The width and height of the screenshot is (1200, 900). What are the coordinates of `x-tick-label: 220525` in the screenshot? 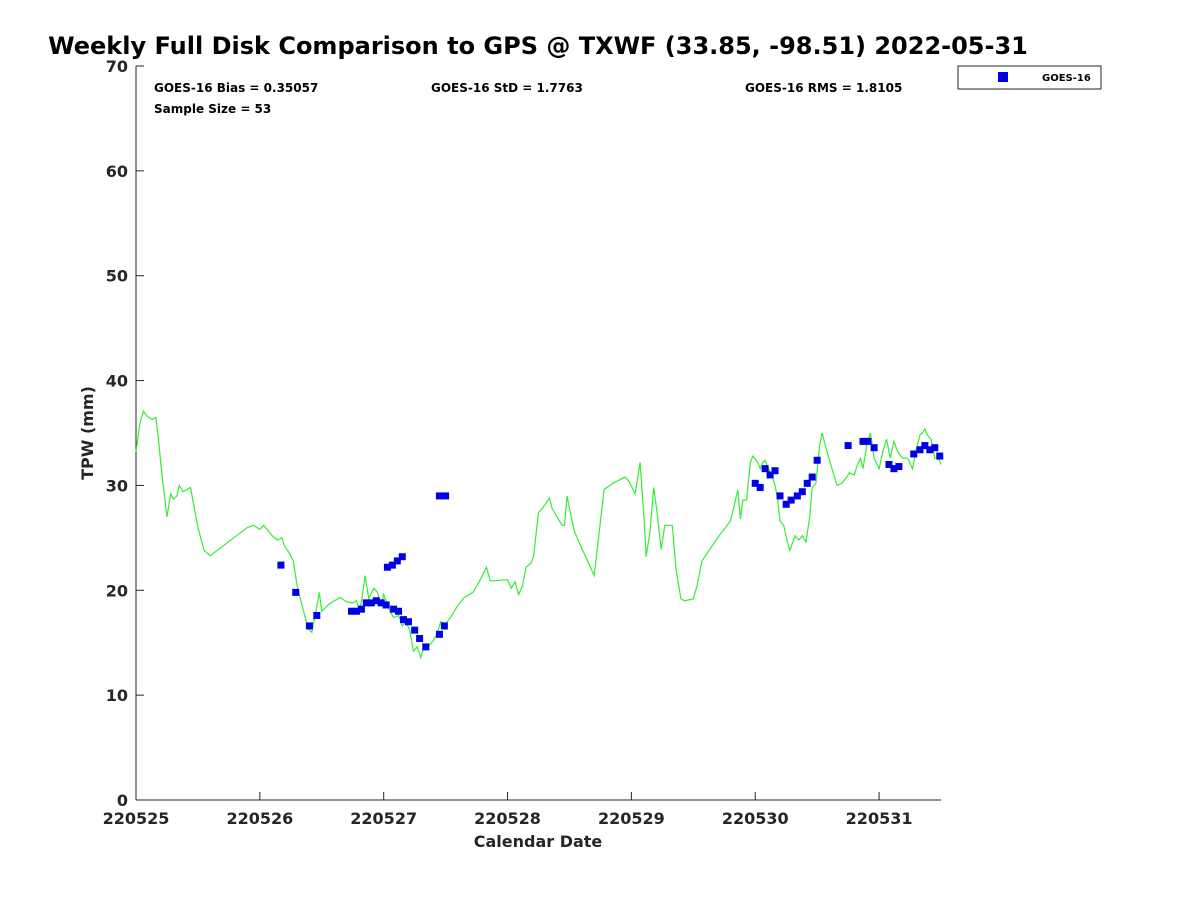 It's located at (136, 818).